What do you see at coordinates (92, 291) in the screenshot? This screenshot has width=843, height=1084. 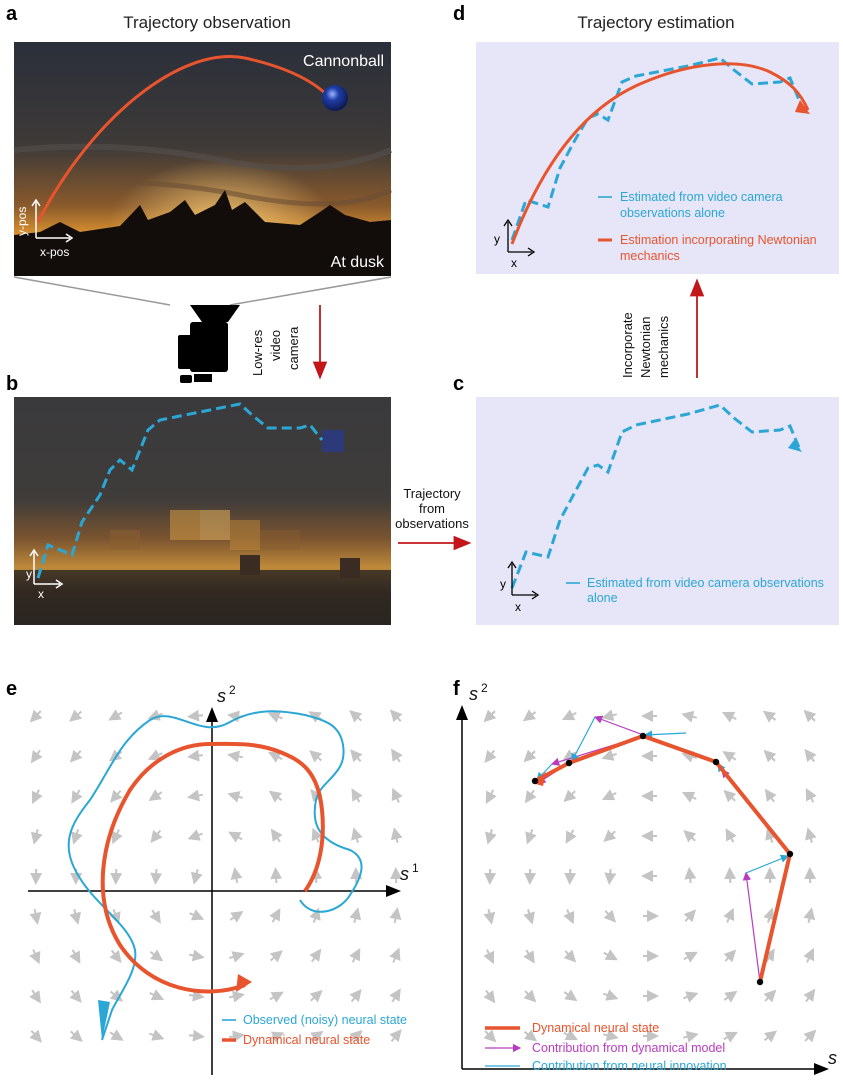 I see `projection-line-left` at bounding box center [92, 291].